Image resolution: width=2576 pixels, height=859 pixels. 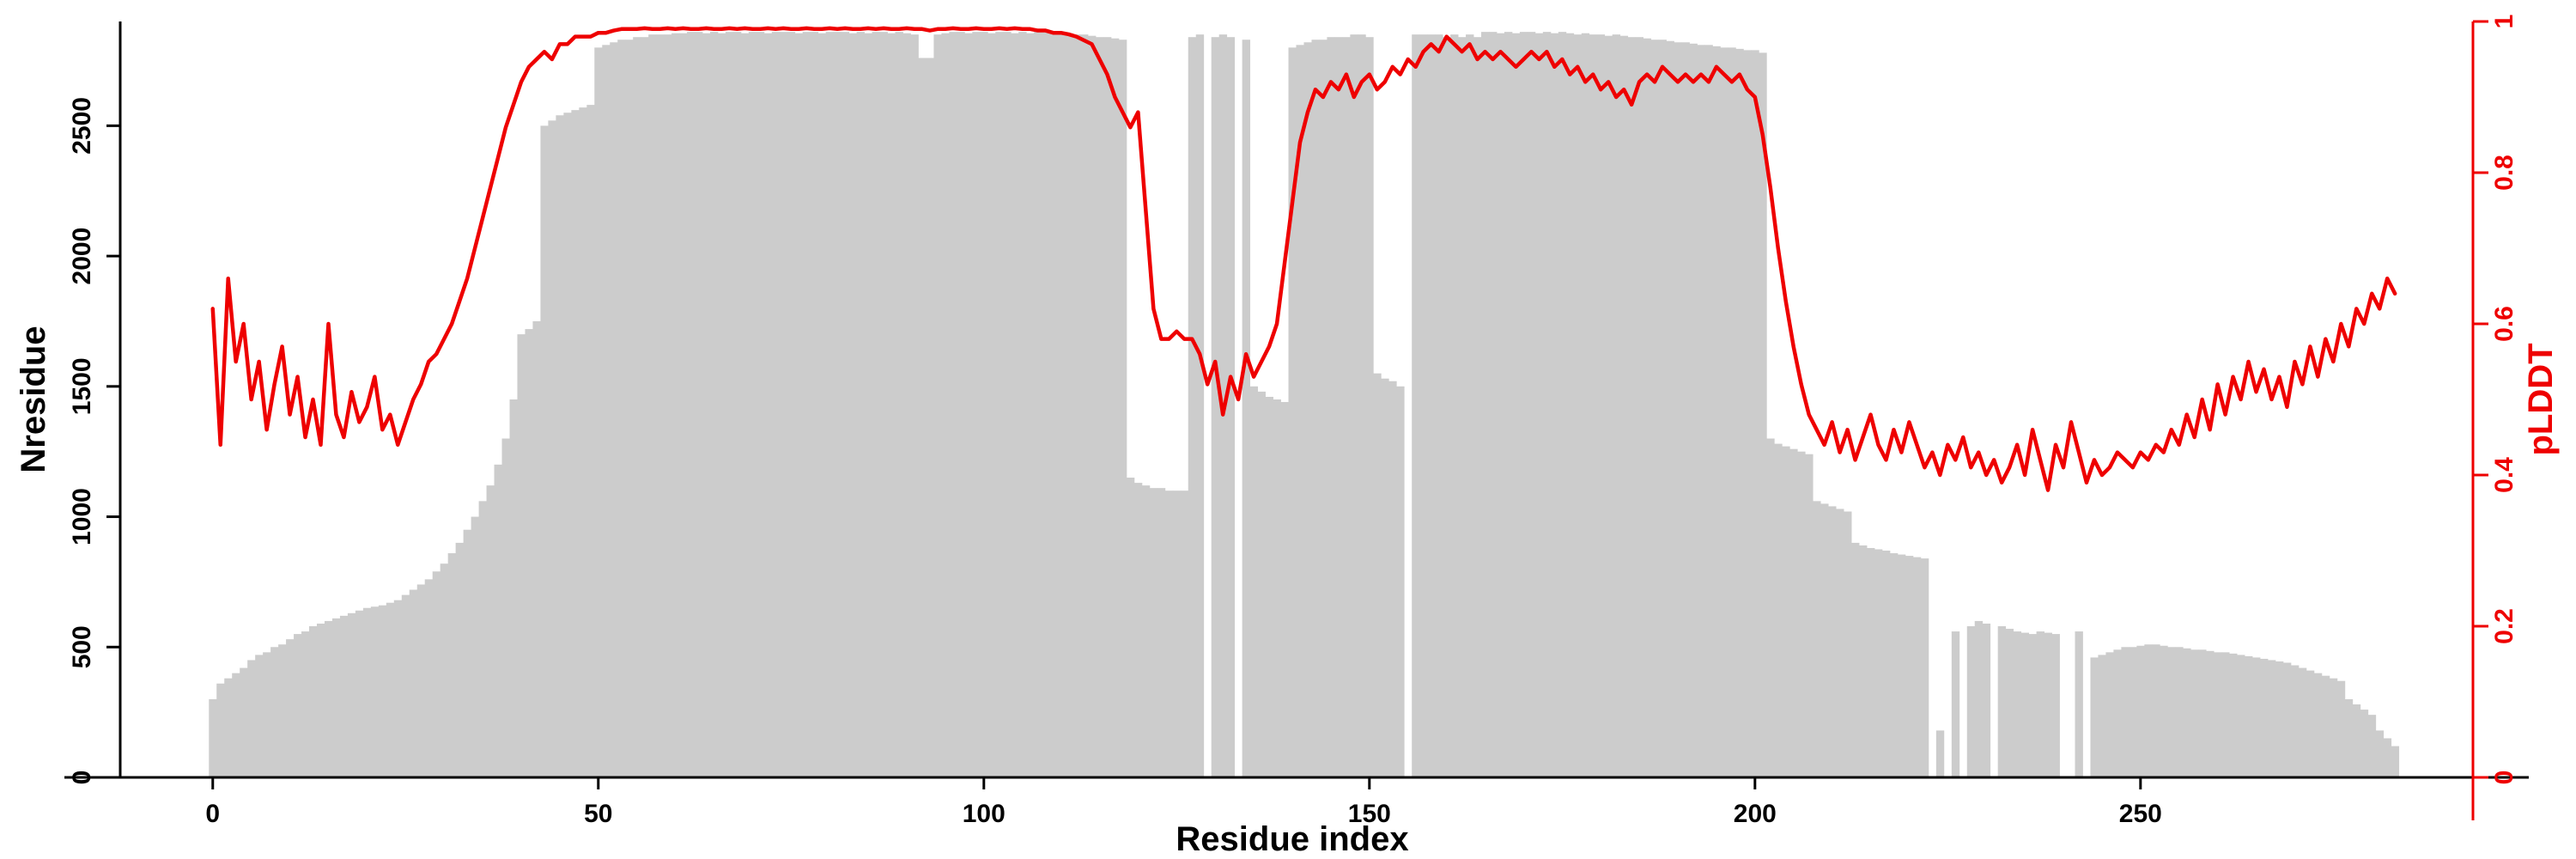 I want to click on x-tick-label: 150, so click(x=1369, y=814).